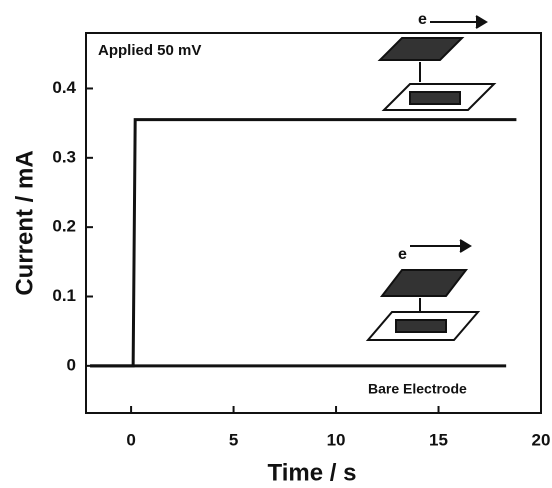  Describe the element at coordinates (417, 389) in the screenshot. I see `annotation: Bare Electrode` at that location.